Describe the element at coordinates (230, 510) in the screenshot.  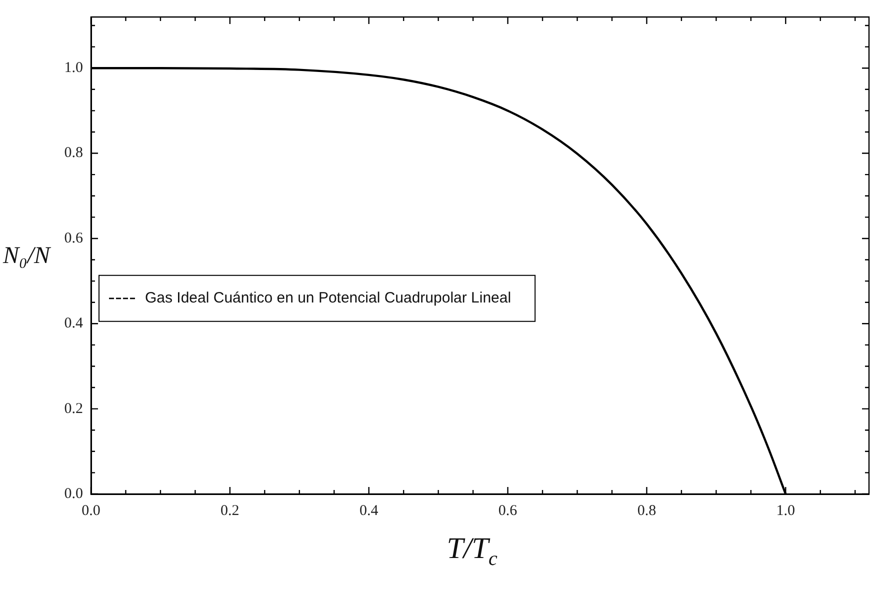
I see `x-tick-label: 0.2` at that location.